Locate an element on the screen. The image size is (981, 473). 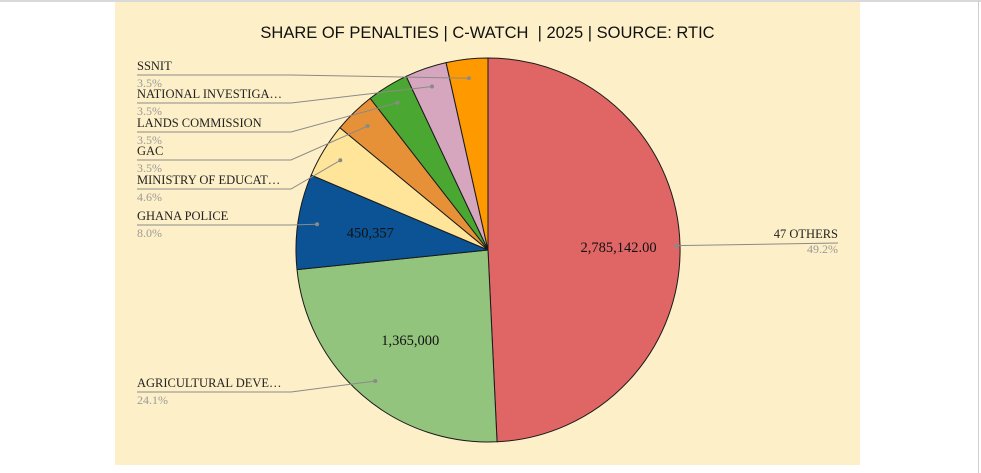
slice-value-label: 1,365,000 is located at coordinates (410, 341).